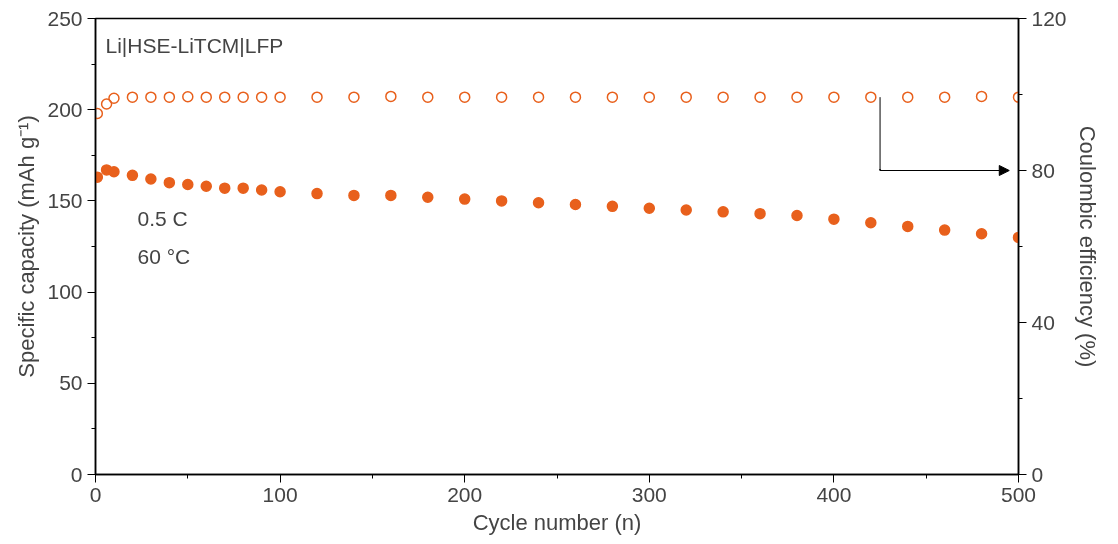 This screenshot has height=544, width=1118. I want to click on x-tick-label: 400, so click(834, 494).